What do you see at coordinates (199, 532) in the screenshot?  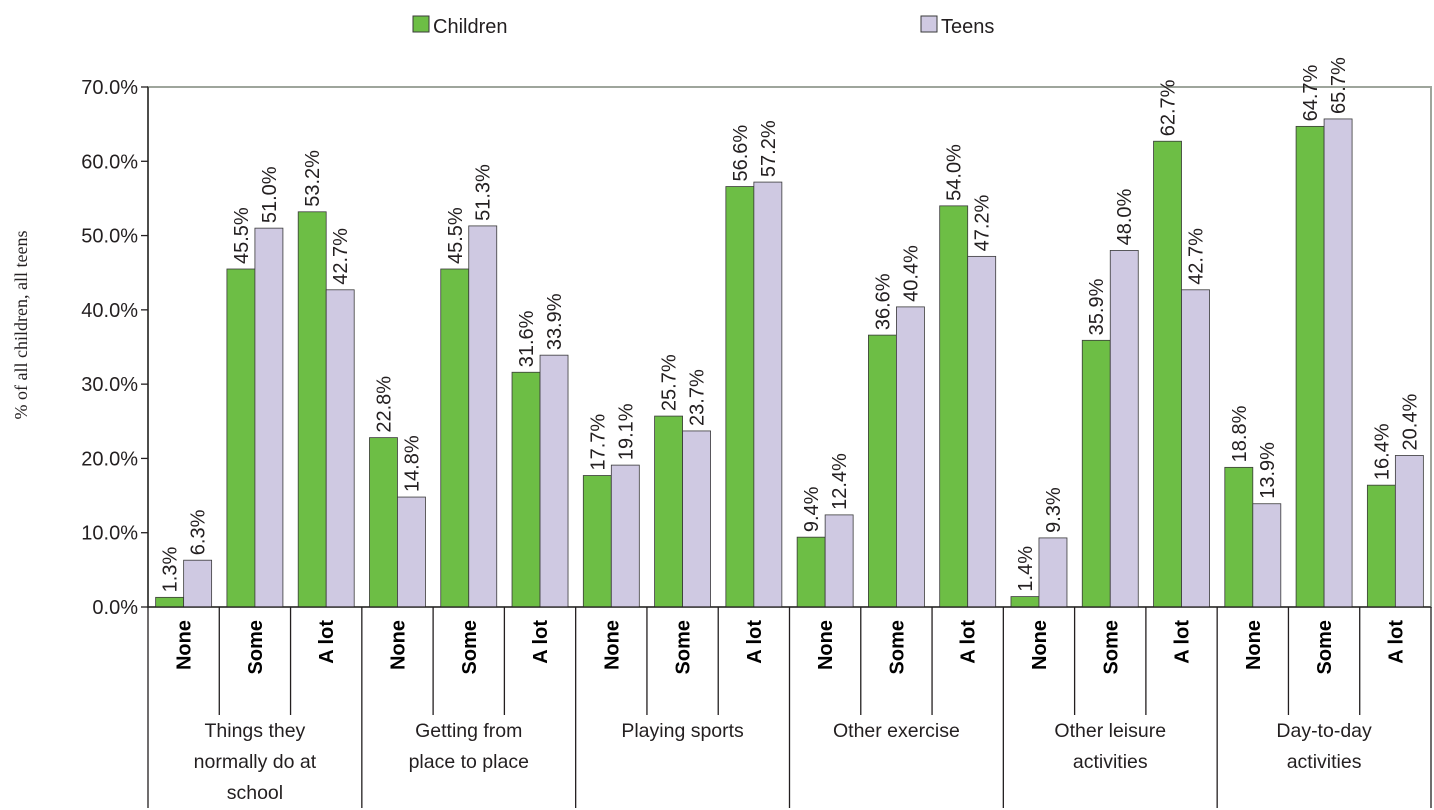 I see `data-label-teens: 6.3%` at bounding box center [199, 532].